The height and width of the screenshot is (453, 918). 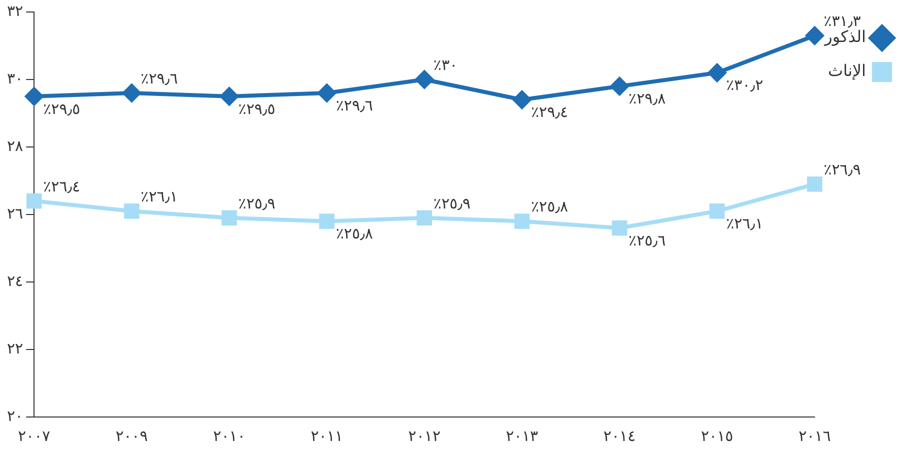 What do you see at coordinates (814, 435) in the screenshot?
I see `x-tick-label: ٢٠١٦` at bounding box center [814, 435].